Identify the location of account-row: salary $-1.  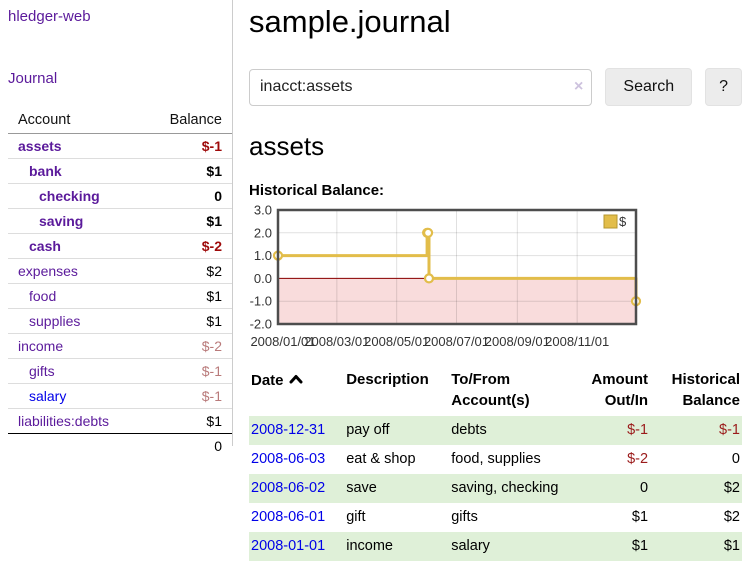
(120, 396).